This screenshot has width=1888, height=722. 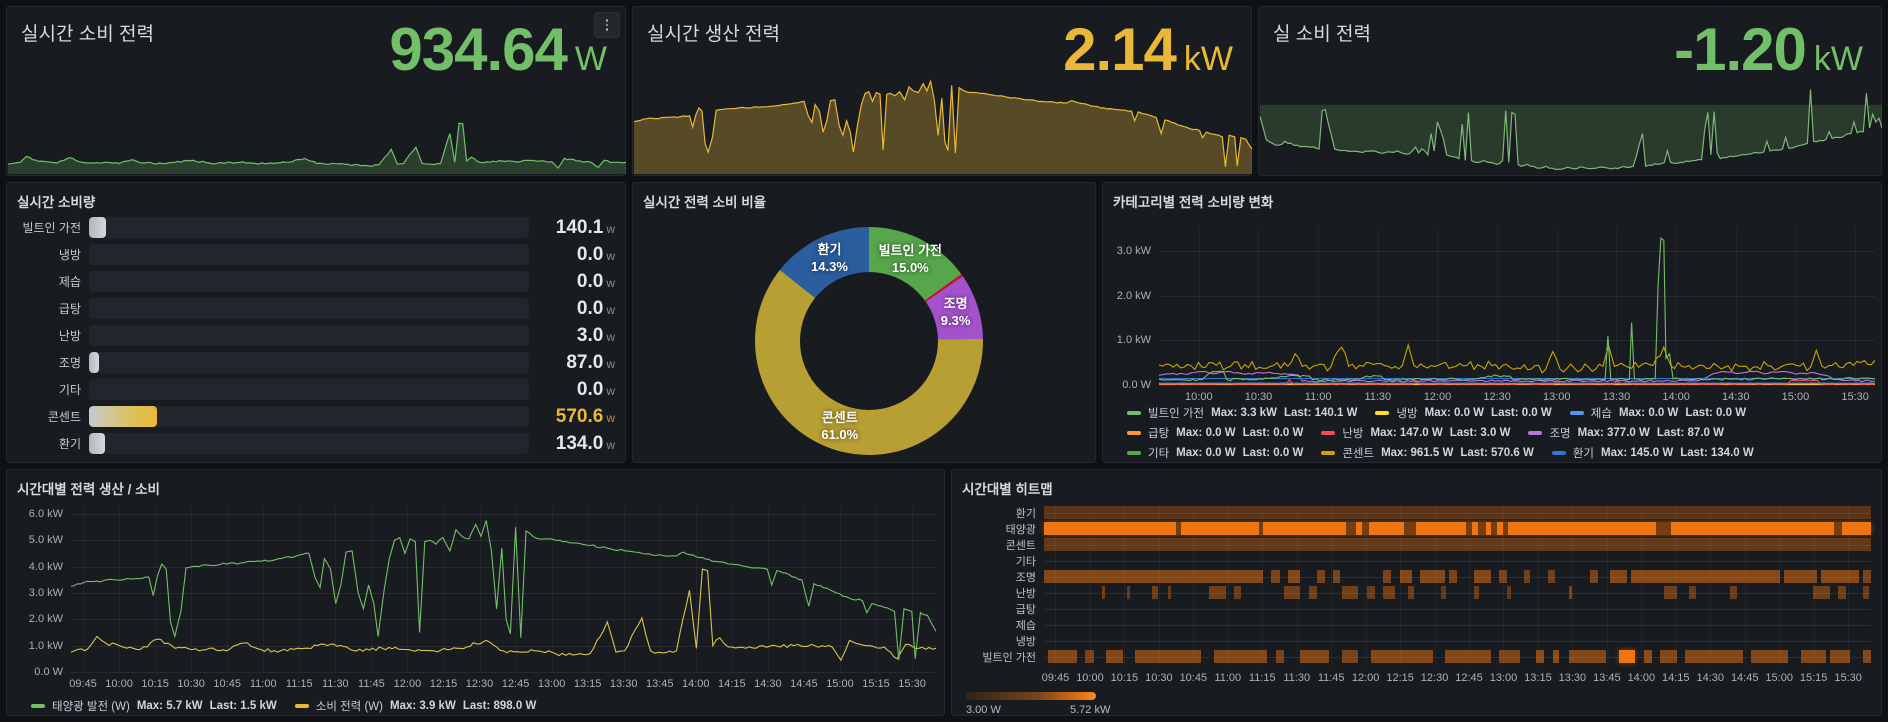 What do you see at coordinates (69, 390) in the screenshot?
I see `gauge-row-label: 기타` at bounding box center [69, 390].